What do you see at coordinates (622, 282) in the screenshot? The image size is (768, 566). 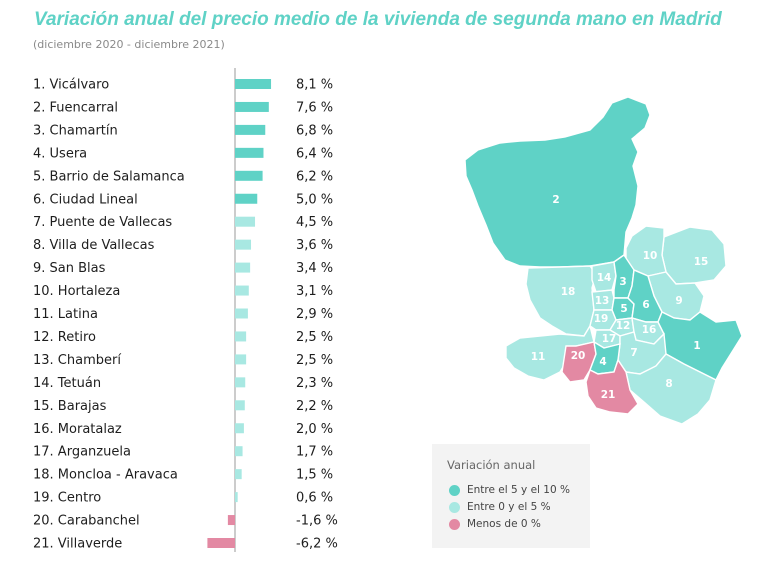 I see `map-label-3: 3` at bounding box center [622, 282].